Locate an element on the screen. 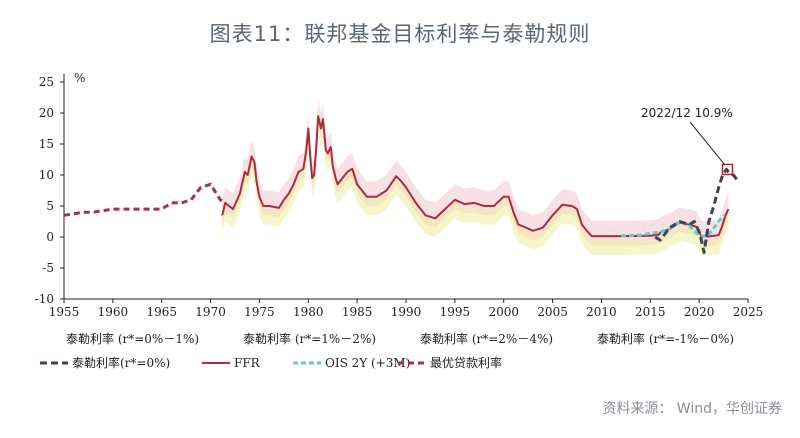  y-tick-label: 5 is located at coordinates (50, 206).